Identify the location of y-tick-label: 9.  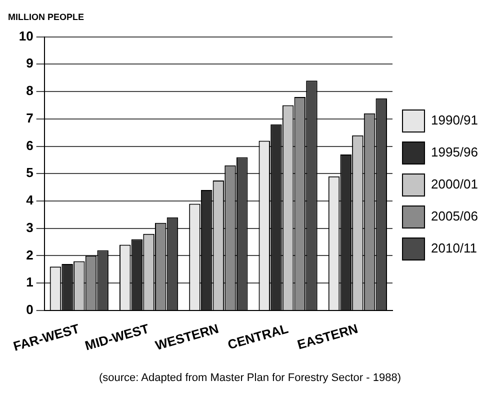
(30, 63).